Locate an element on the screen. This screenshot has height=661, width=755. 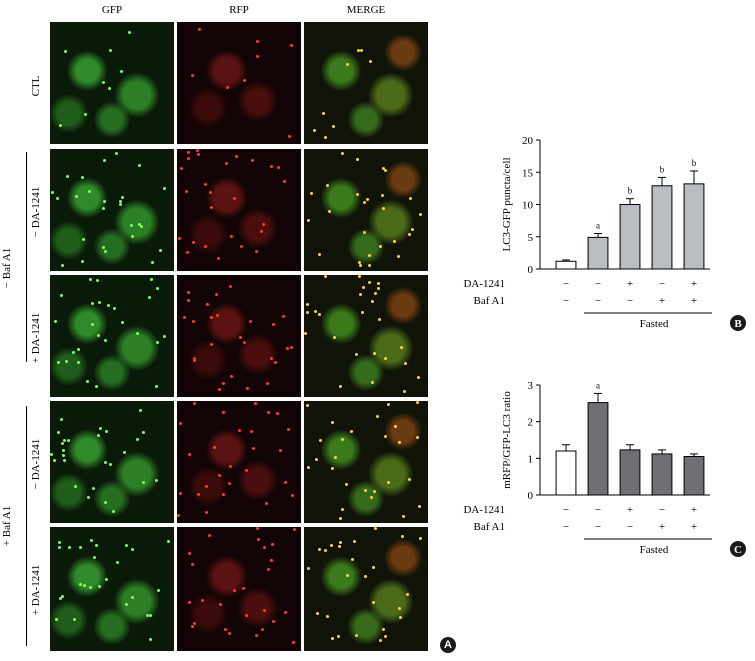
micrograph-green-row1 is located at coordinates (112, 83).